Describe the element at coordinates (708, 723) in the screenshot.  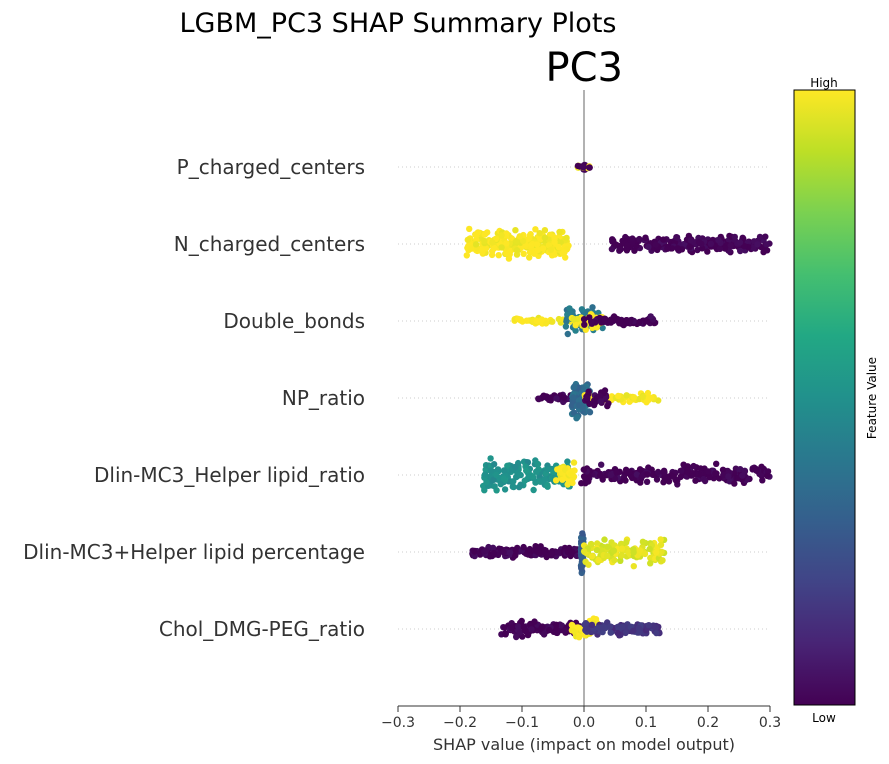
I see `x-tick-label: 0.2` at that location.